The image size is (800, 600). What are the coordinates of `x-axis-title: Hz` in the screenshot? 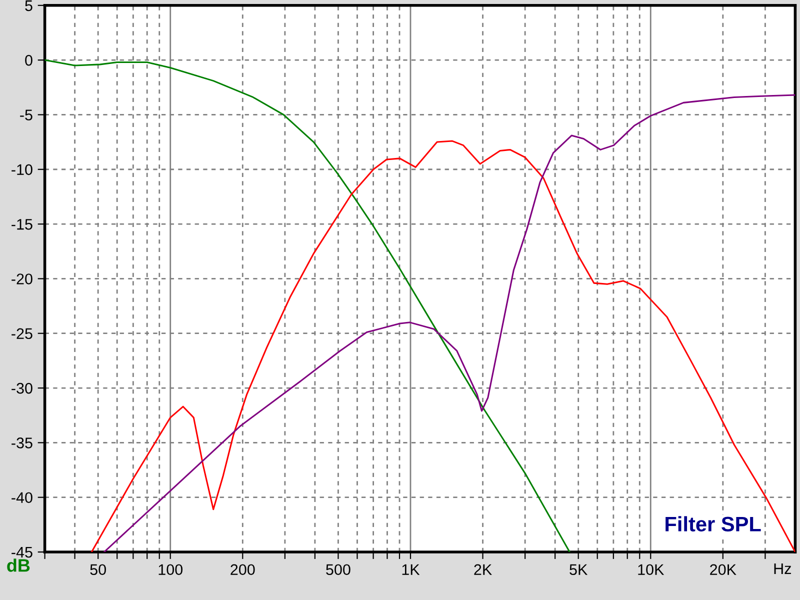 It's located at (782, 568).